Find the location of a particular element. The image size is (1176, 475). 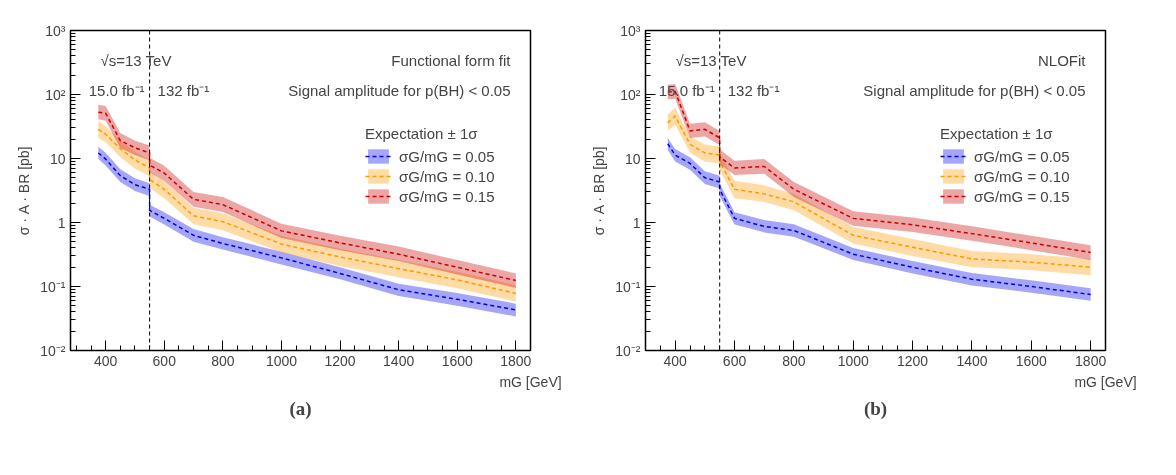

text: (b) is located at coordinates (875, 408).